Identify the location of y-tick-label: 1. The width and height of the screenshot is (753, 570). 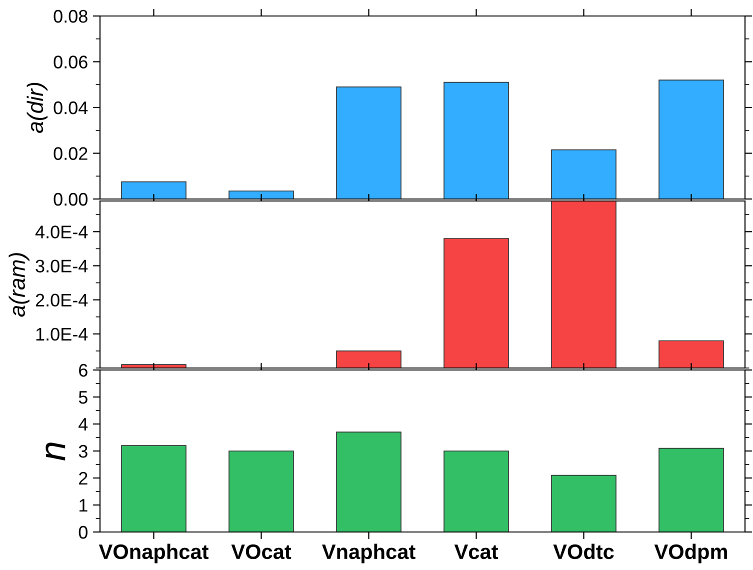
(84, 505).